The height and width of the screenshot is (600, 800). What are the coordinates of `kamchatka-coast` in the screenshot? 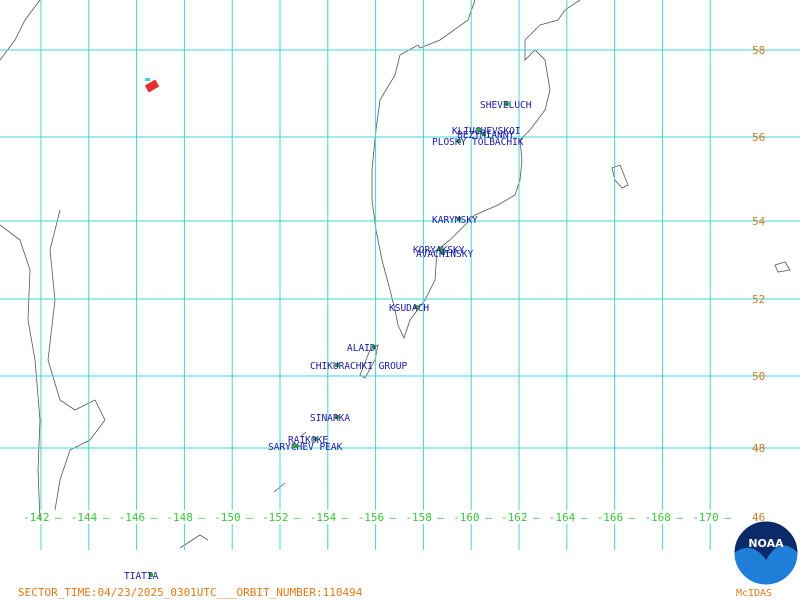 It's located at (476, 170).